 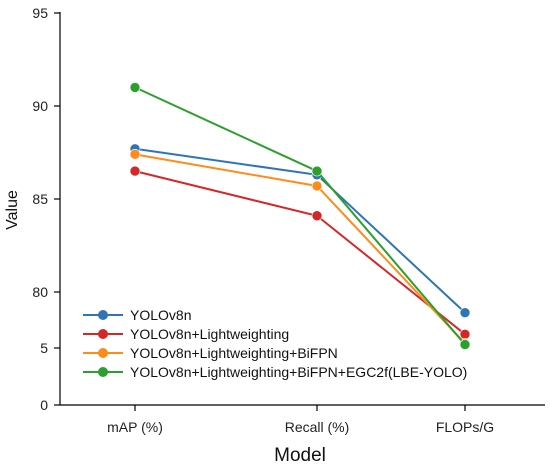 What do you see at coordinates (234, 353) in the screenshot?
I see `legend-label: YOLOv8n+Lightweighting+BiFPN` at bounding box center [234, 353].